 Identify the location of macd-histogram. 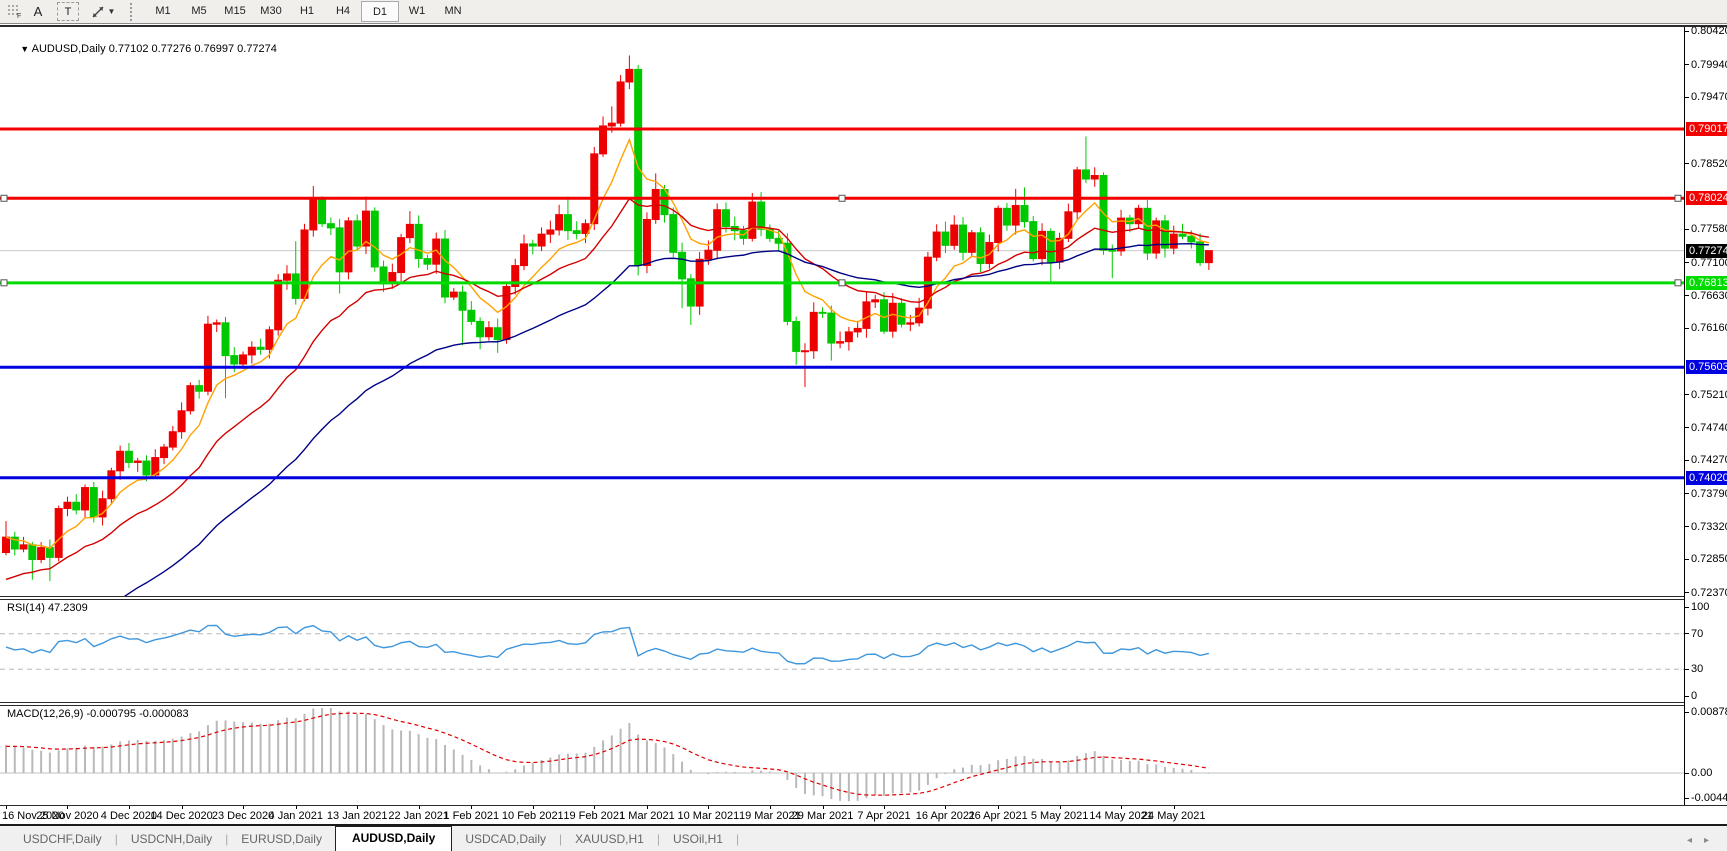
(607, 755).